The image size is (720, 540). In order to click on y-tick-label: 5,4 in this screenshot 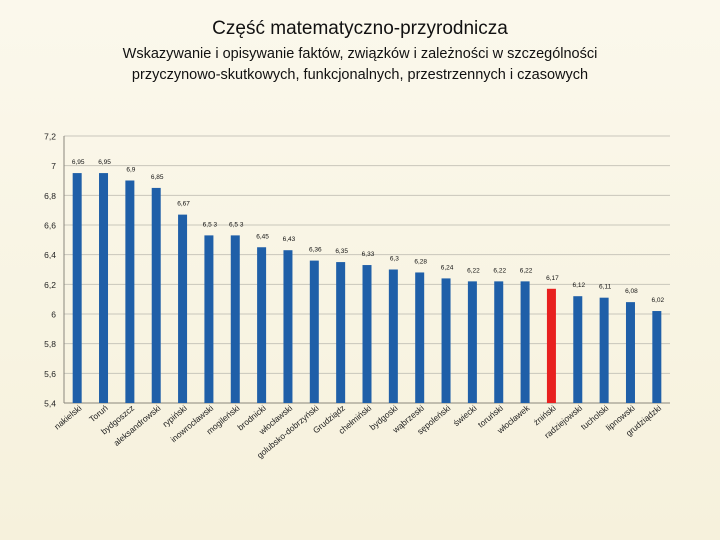, I will do `click(50, 404)`.